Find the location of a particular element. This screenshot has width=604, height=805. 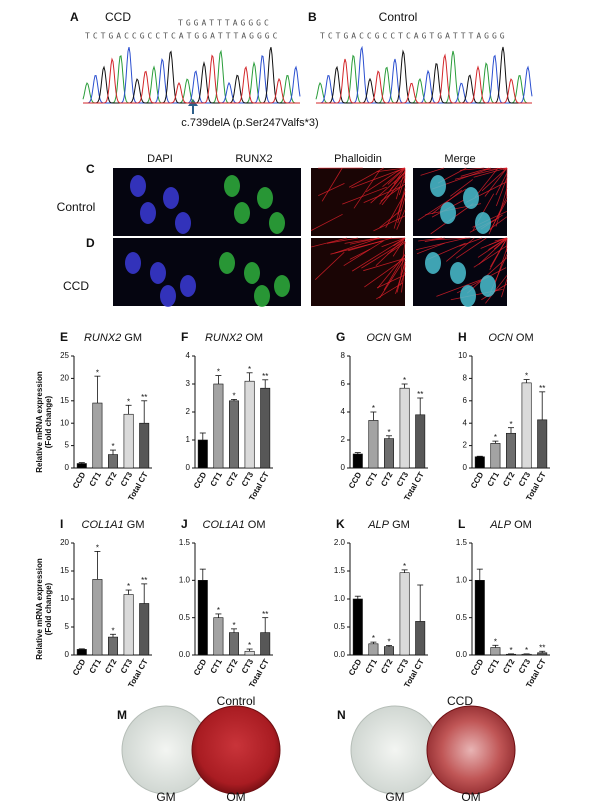

chart-title: COL1A1 GM is located at coordinates (113, 525).